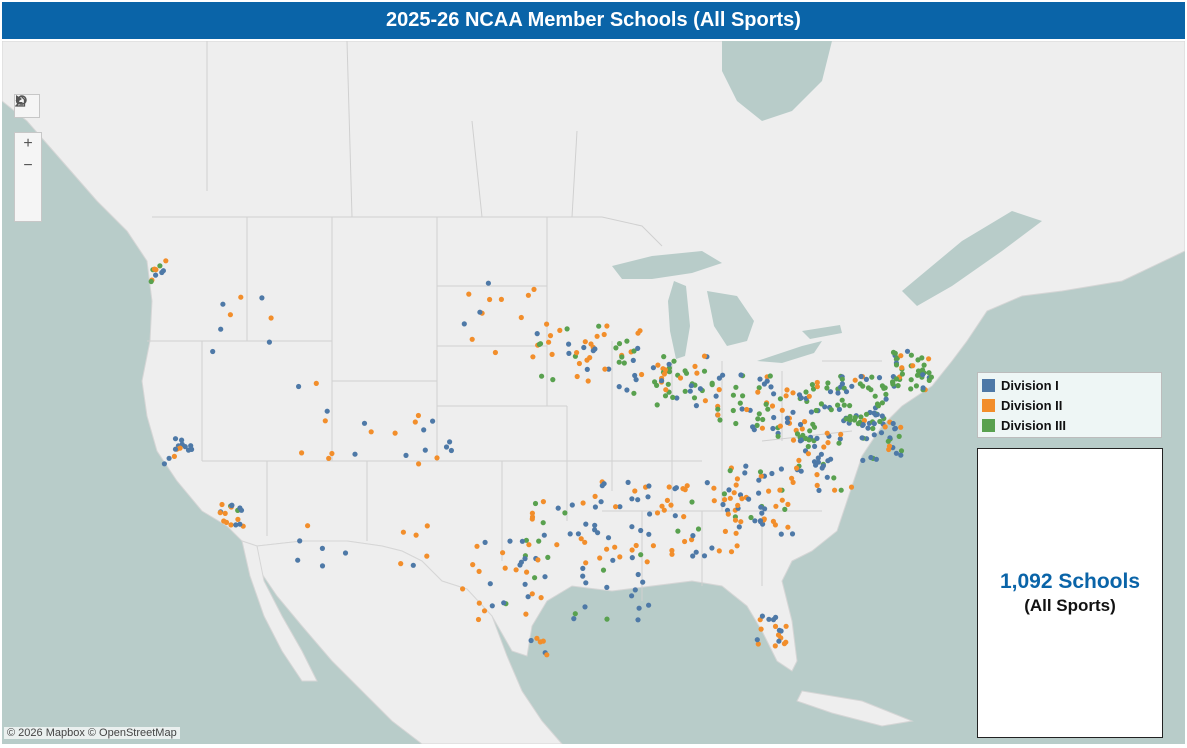 The width and height of the screenshot is (1187, 748). I want to click on legend-item-division-3: Division III, so click(1069, 425).